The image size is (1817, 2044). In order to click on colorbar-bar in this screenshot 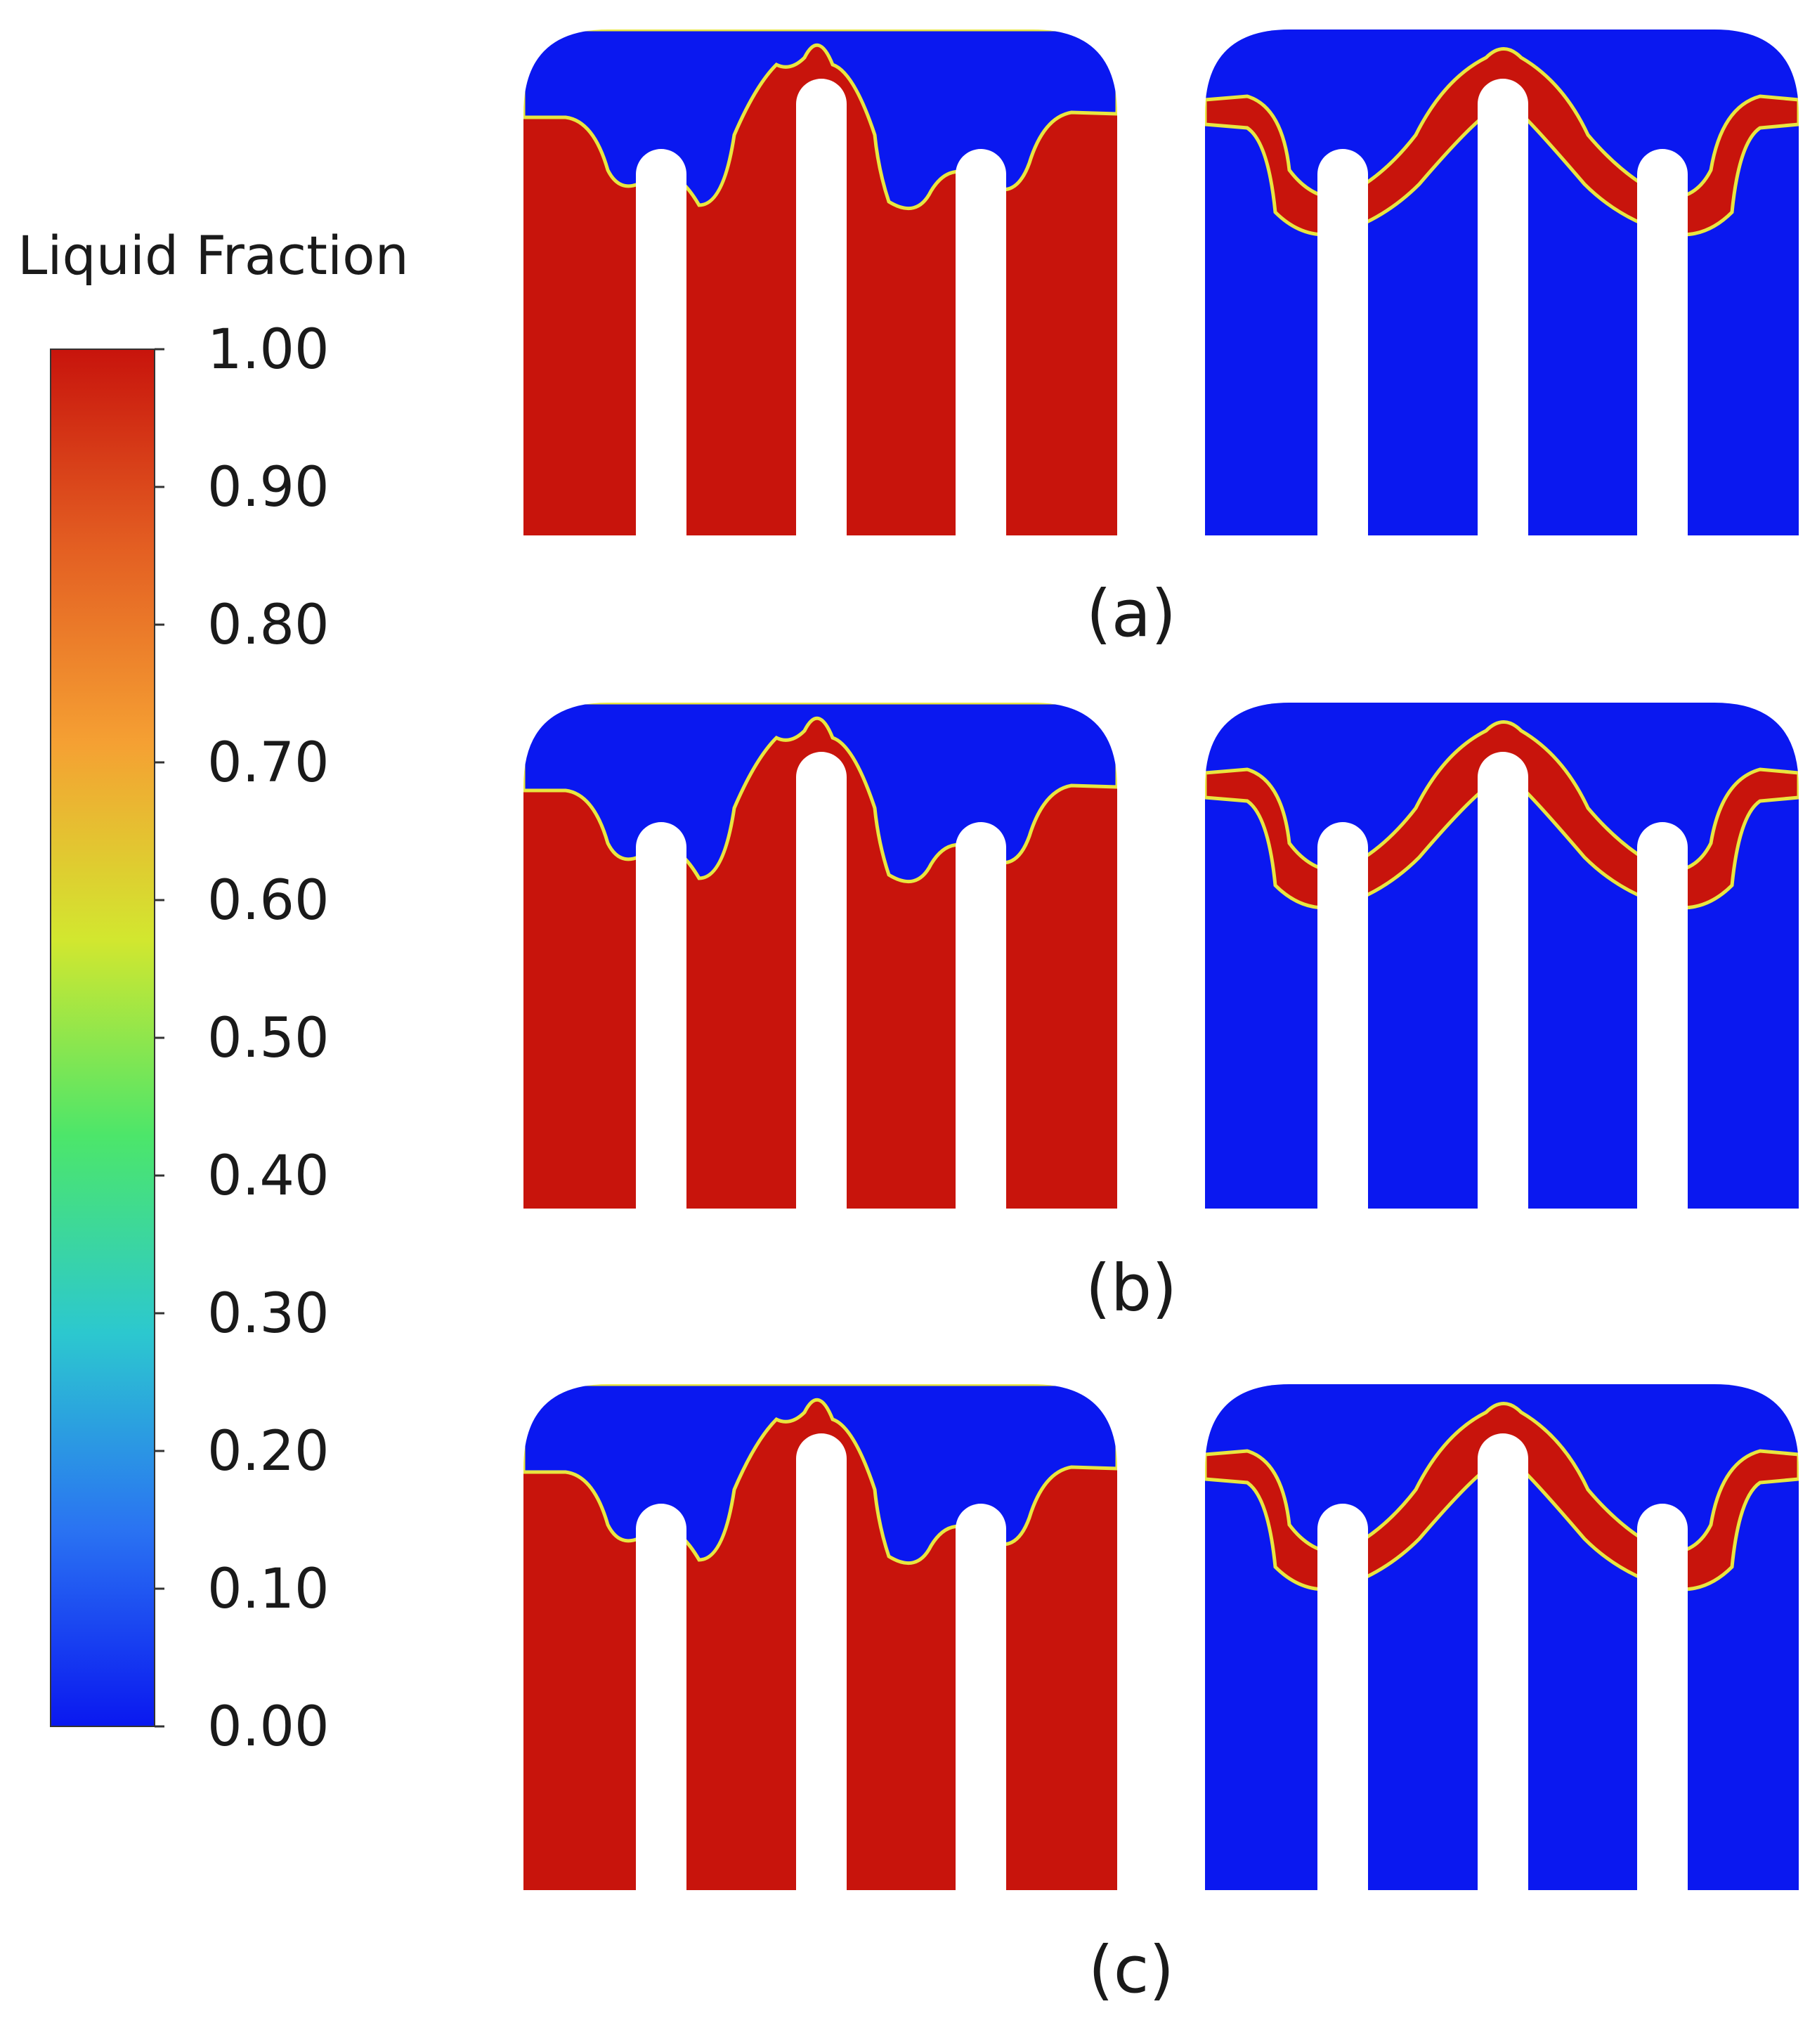, I will do `click(102, 1038)`.